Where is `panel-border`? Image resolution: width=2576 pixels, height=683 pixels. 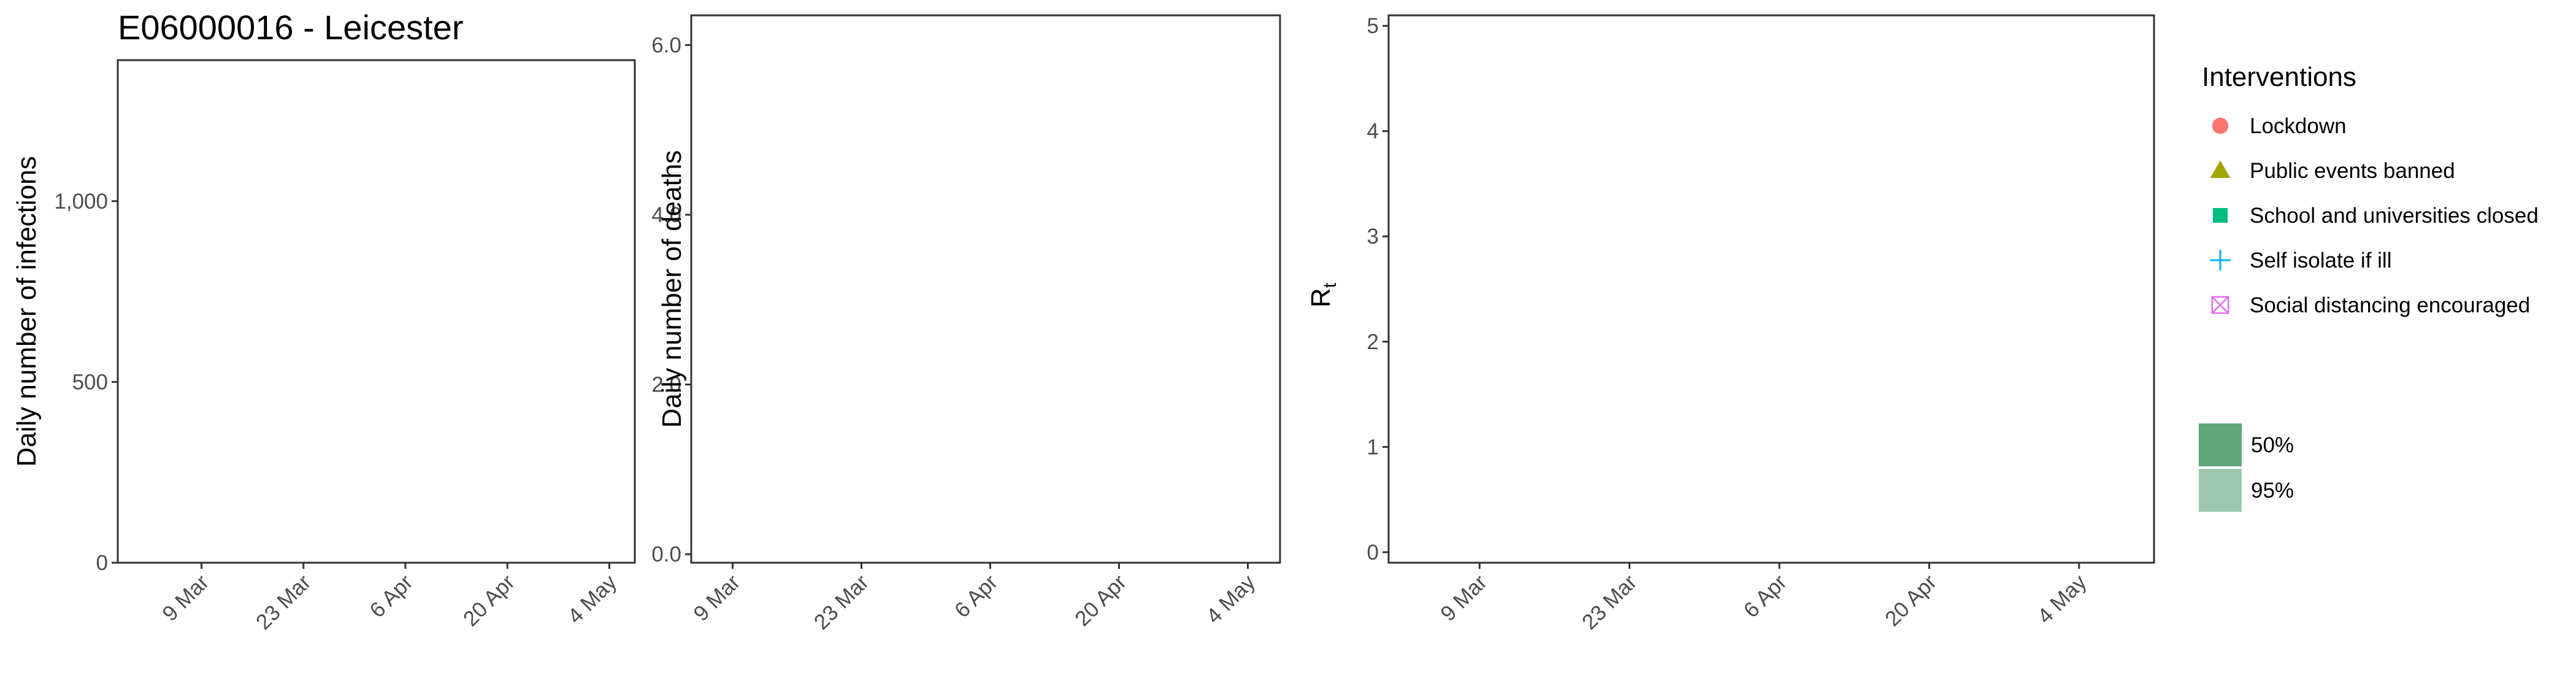
panel-border is located at coordinates (376, 311).